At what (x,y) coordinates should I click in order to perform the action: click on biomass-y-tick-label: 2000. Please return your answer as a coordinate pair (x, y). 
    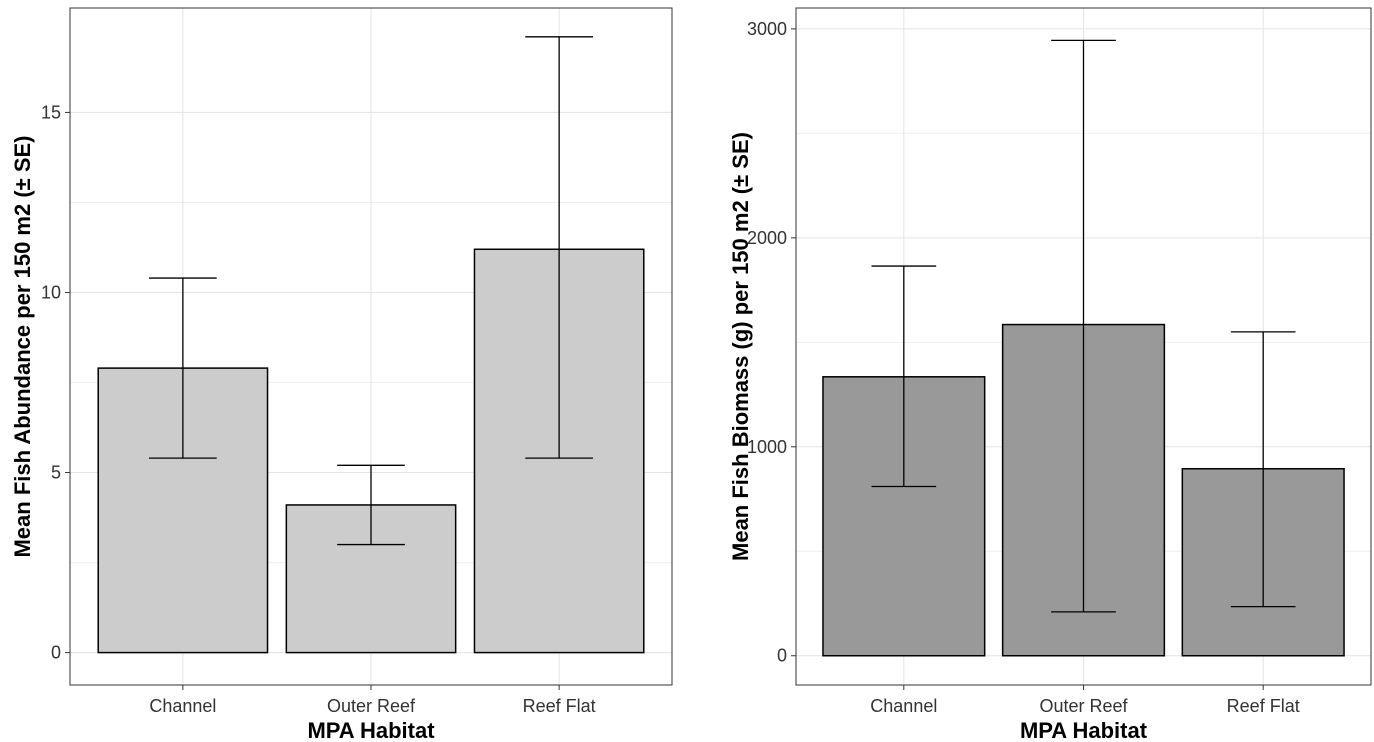
    Looking at the image, I should click on (767, 238).